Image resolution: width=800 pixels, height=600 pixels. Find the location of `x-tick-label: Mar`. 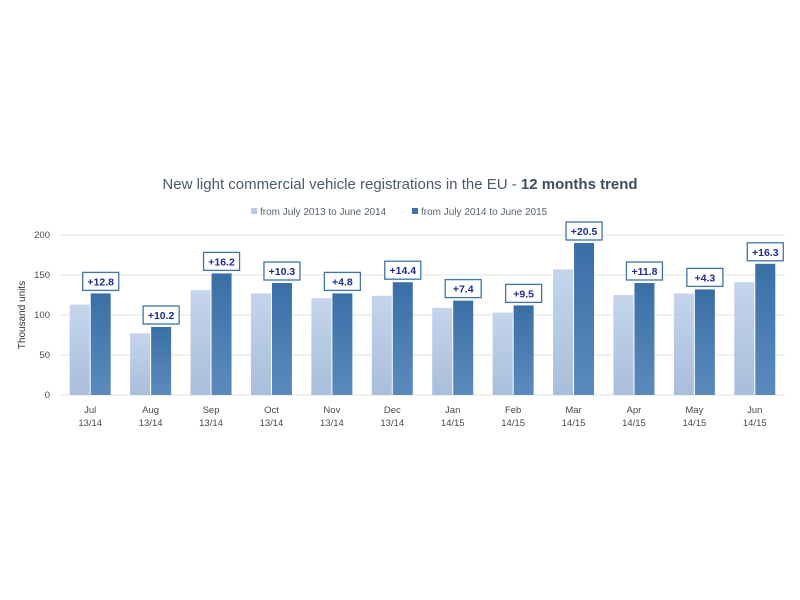

x-tick-label: Mar is located at coordinates (573, 410).